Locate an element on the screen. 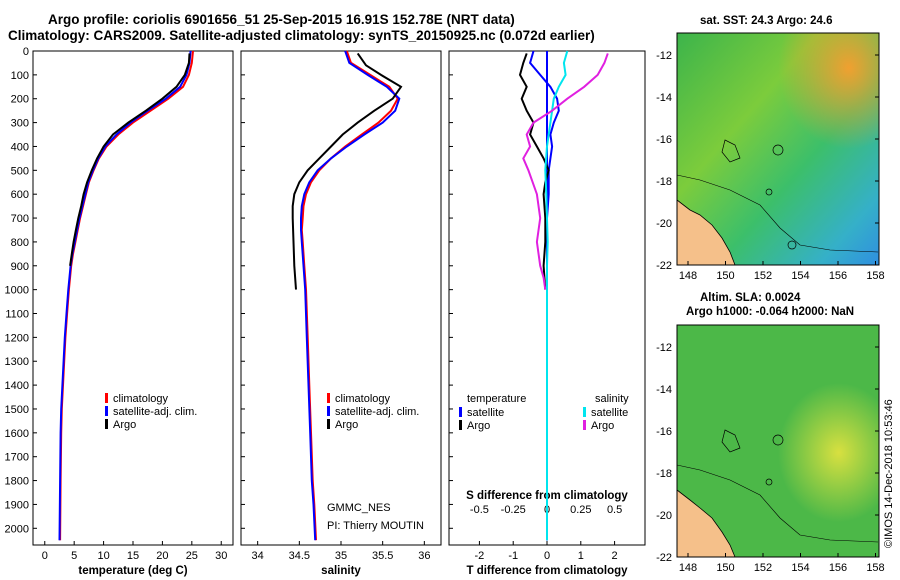  legend-title-salinity: salinity is located at coordinates (612, 399).